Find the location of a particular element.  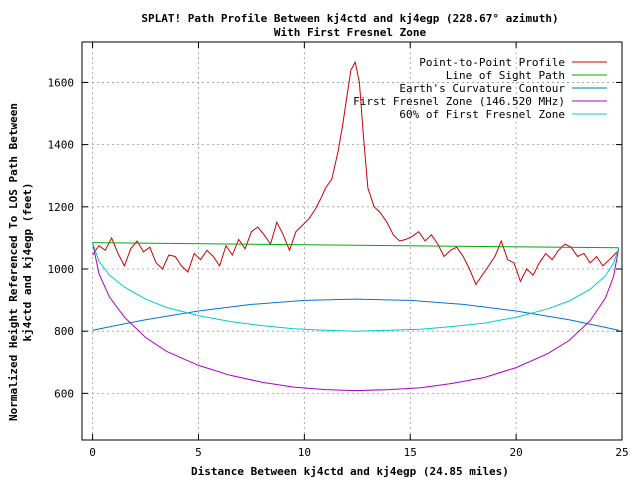

series-line-line-of-sight-path is located at coordinates (355, 245).